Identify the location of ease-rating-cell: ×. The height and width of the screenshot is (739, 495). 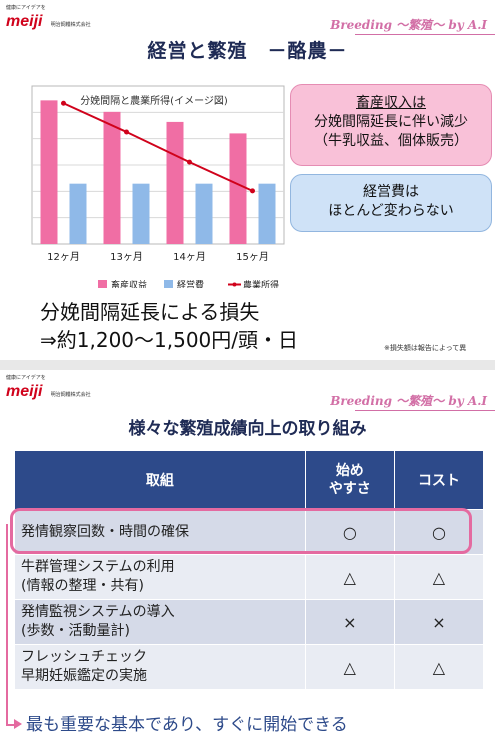
(349, 622).